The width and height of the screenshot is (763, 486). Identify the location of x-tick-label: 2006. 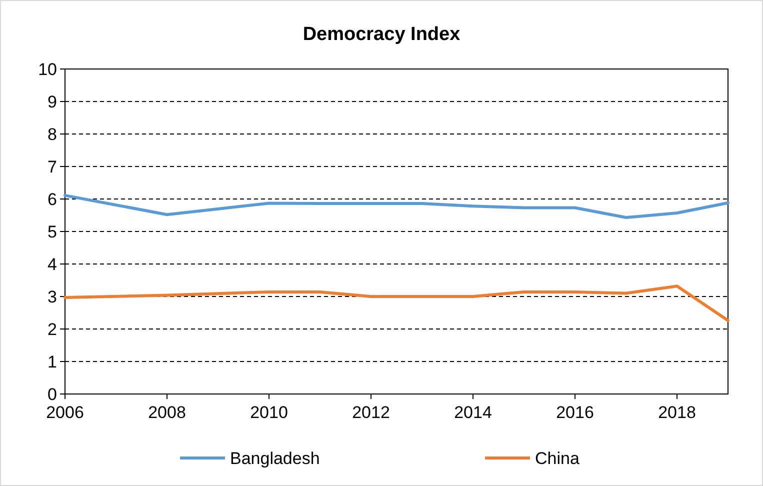
(65, 412).